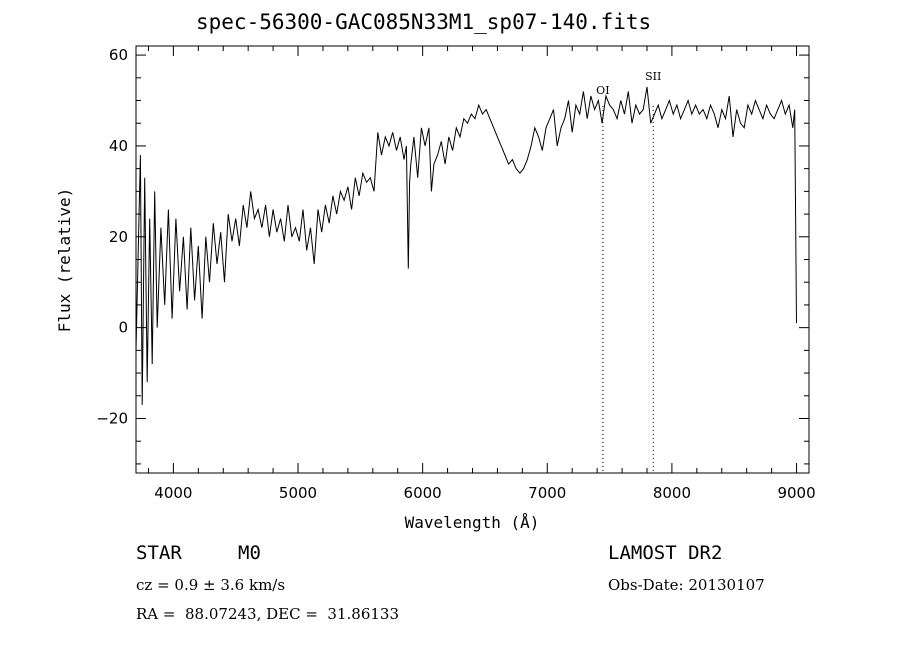 This screenshot has height=650, width=900. What do you see at coordinates (123, 328) in the screenshot?
I see `y-tick-label: 0` at bounding box center [123, 328].